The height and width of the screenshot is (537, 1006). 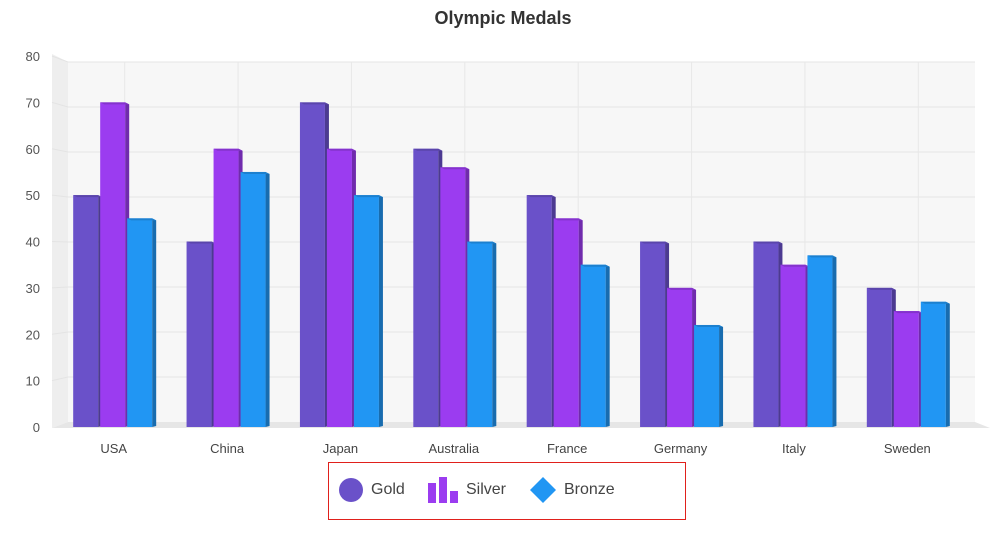 I want to click on bar-gold-sweden, so click(x=881, y=357).